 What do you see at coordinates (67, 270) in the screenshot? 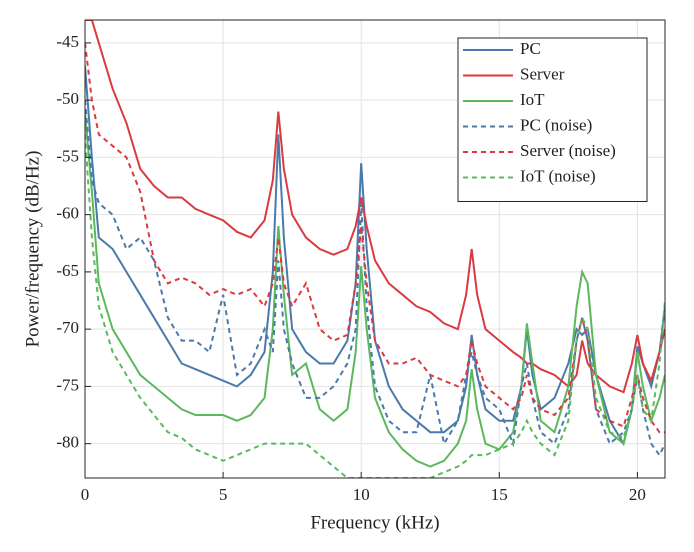
I see `y-tick-label: -65` at bounding box center [67, 270].